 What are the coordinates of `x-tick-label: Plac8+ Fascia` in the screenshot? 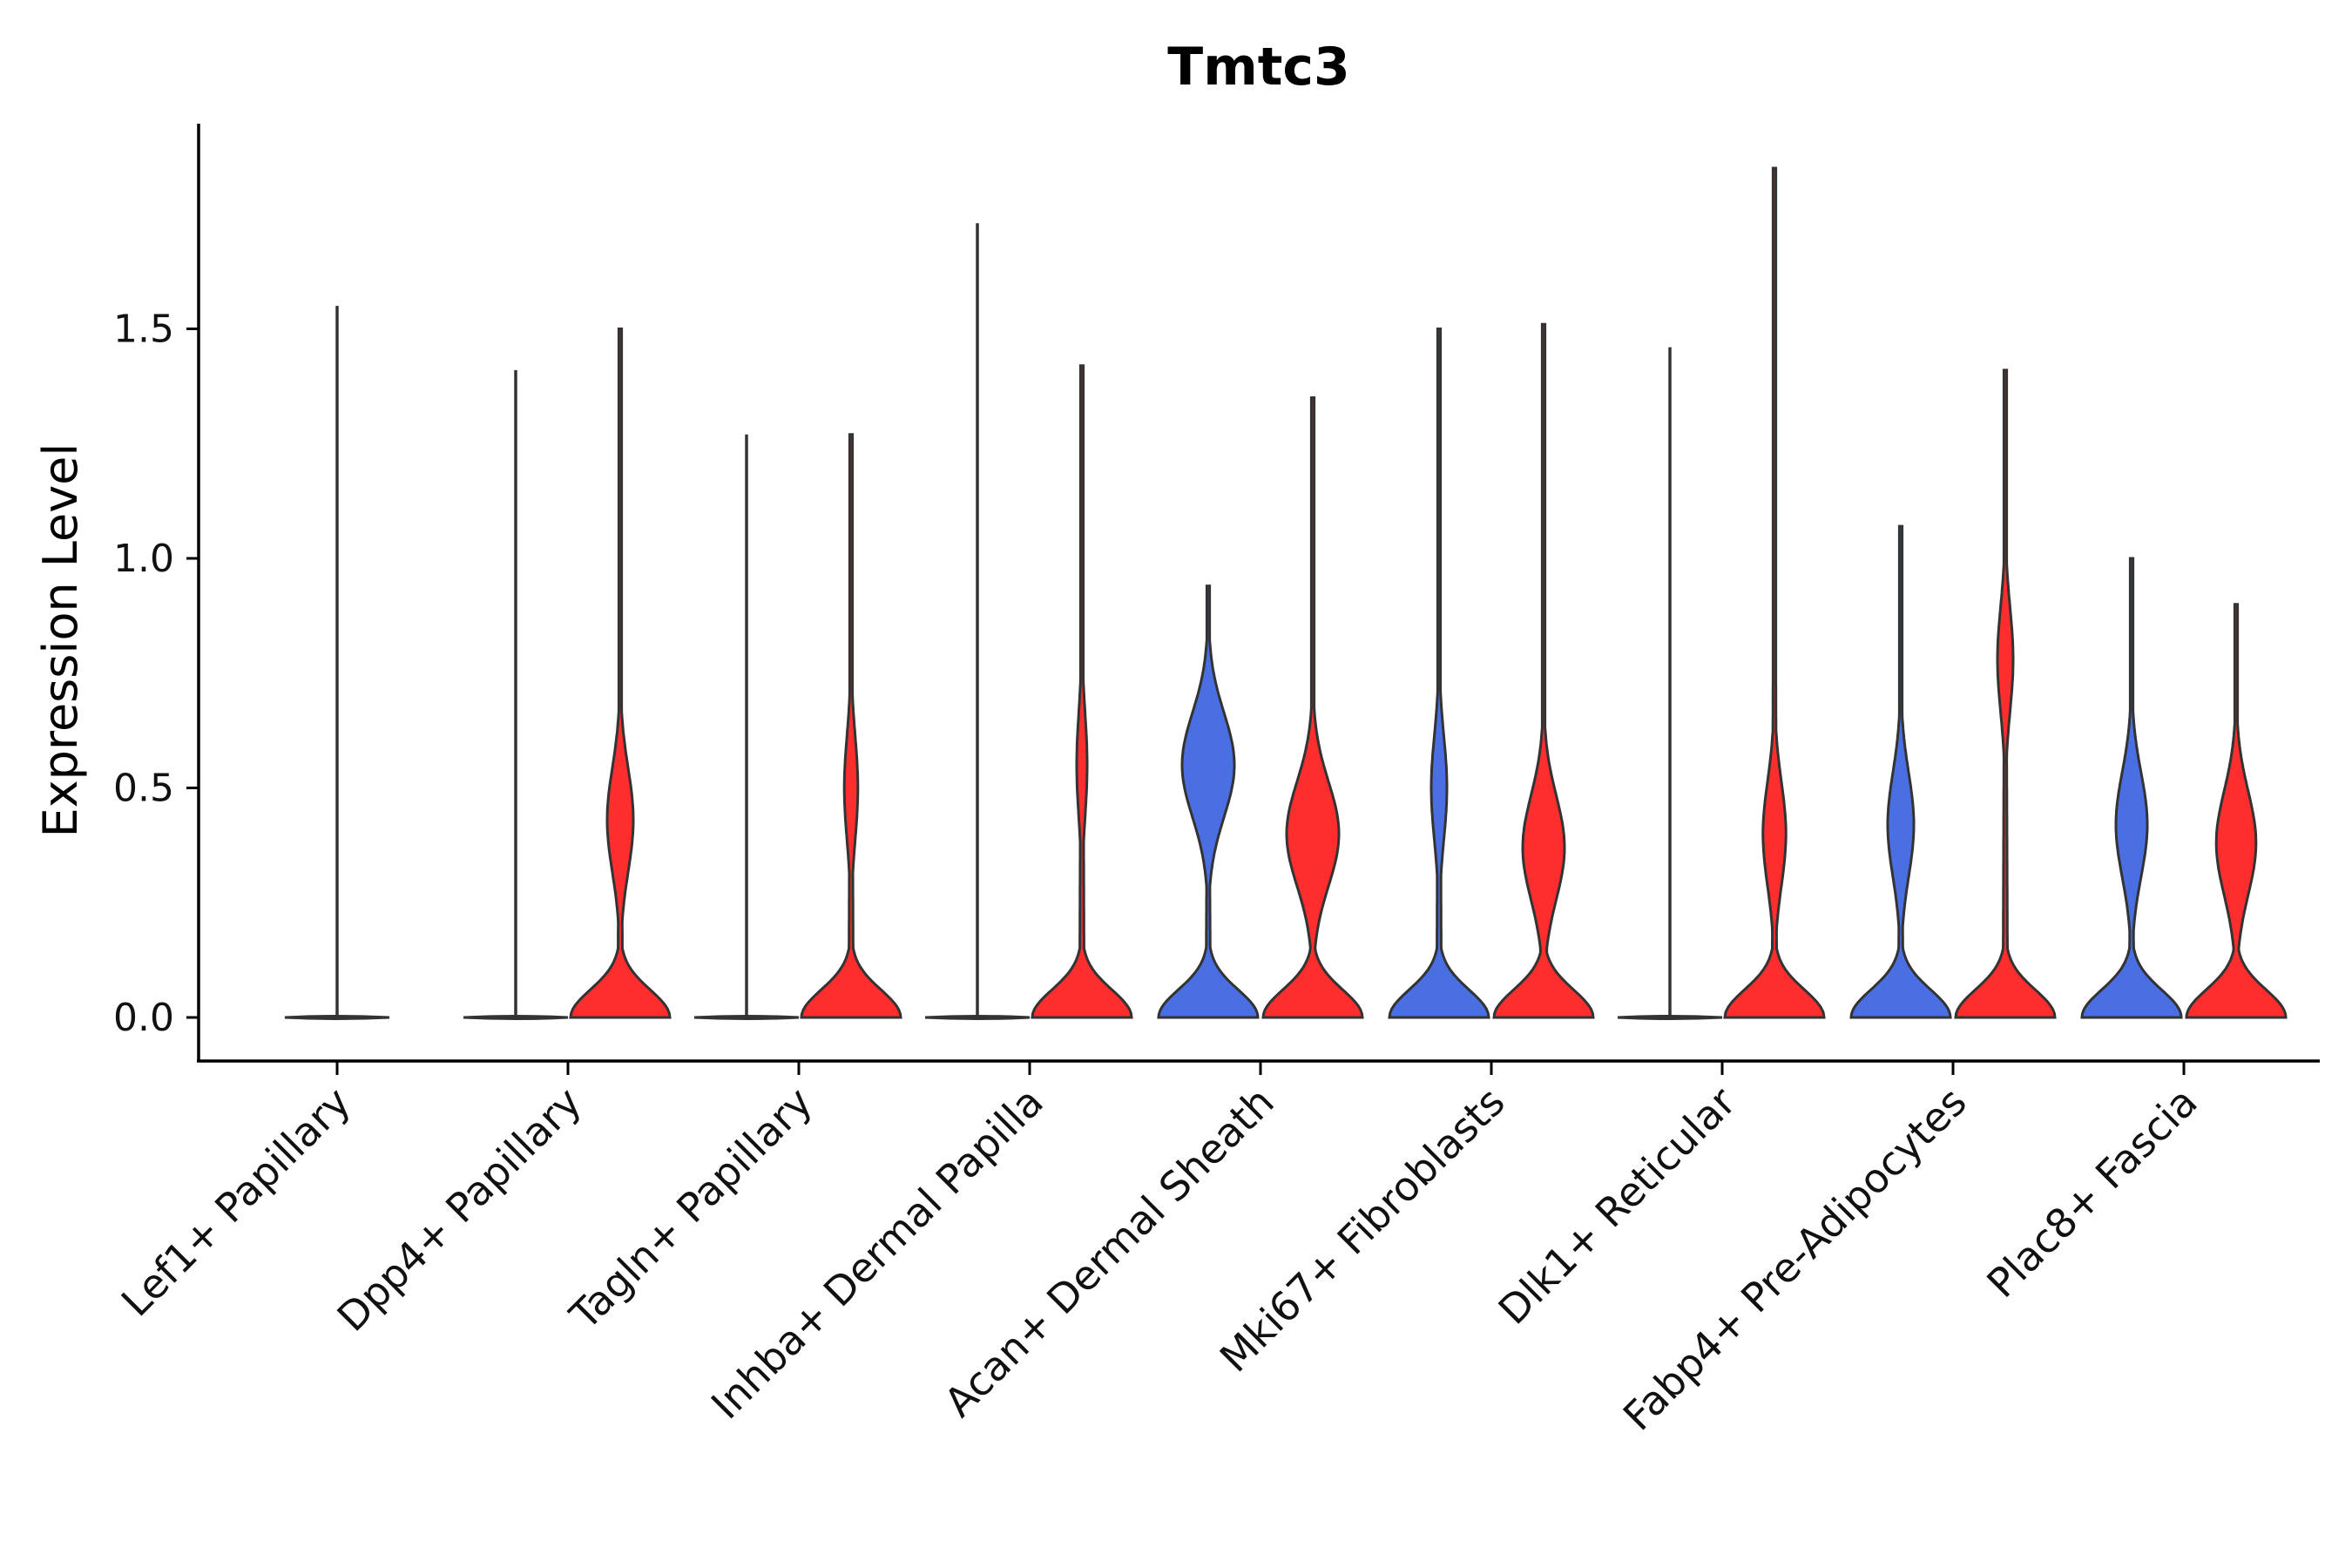 It's located at (2092, 1192).